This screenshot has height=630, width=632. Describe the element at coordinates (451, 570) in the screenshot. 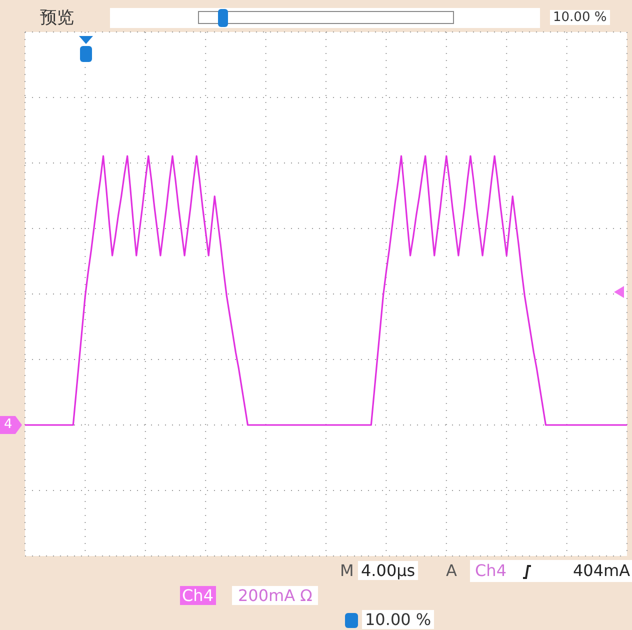

I see `text: A` at that location.